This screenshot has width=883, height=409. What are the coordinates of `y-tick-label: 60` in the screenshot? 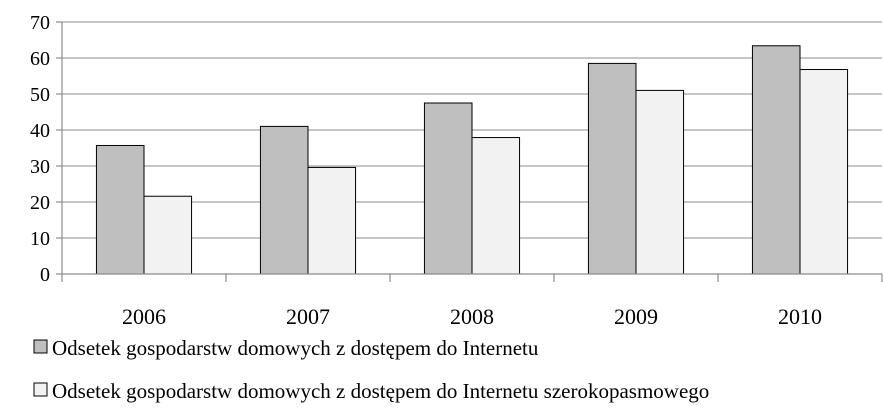 It's located at (40, 59).